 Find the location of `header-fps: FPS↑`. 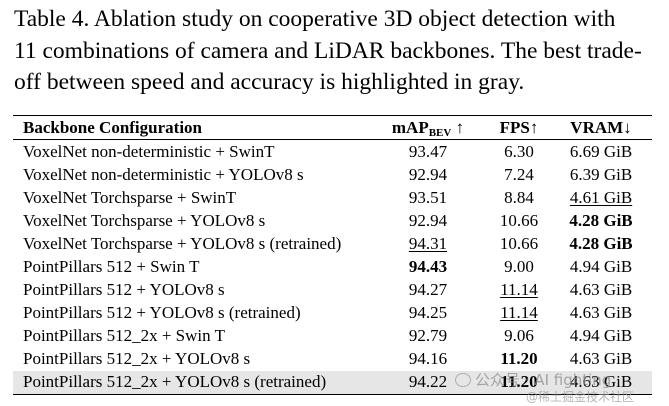

header-fps: FPS↑ is located at coordinates (519, 127).